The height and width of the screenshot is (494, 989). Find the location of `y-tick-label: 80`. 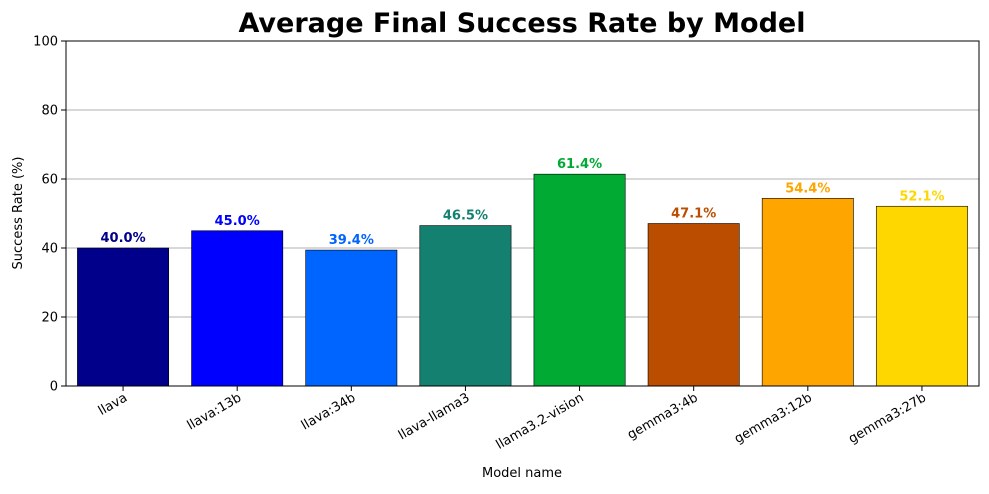

y-tick-label: 80 is located at coordinates (49, 111).